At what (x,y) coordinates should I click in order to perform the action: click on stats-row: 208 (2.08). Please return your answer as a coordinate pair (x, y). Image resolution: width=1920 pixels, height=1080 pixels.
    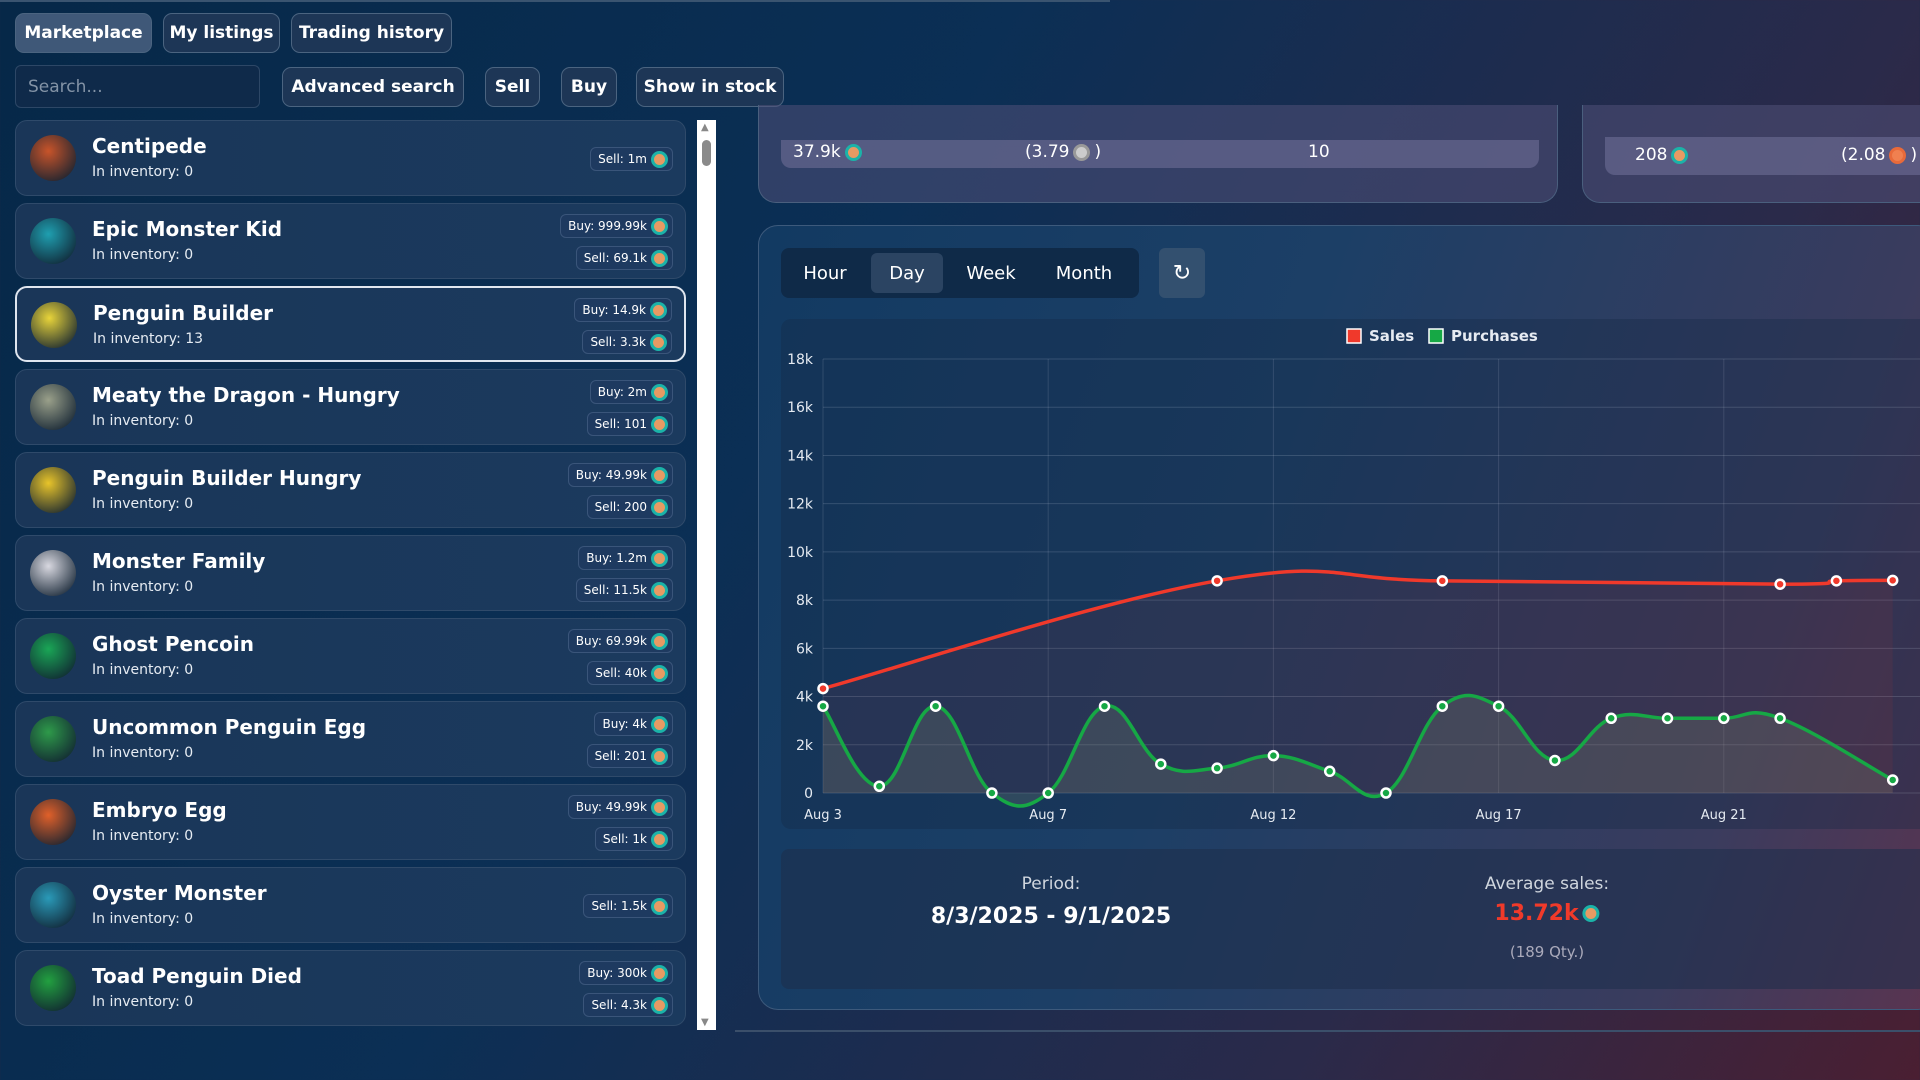
    Looking at the image, I should click on (1762, 156).